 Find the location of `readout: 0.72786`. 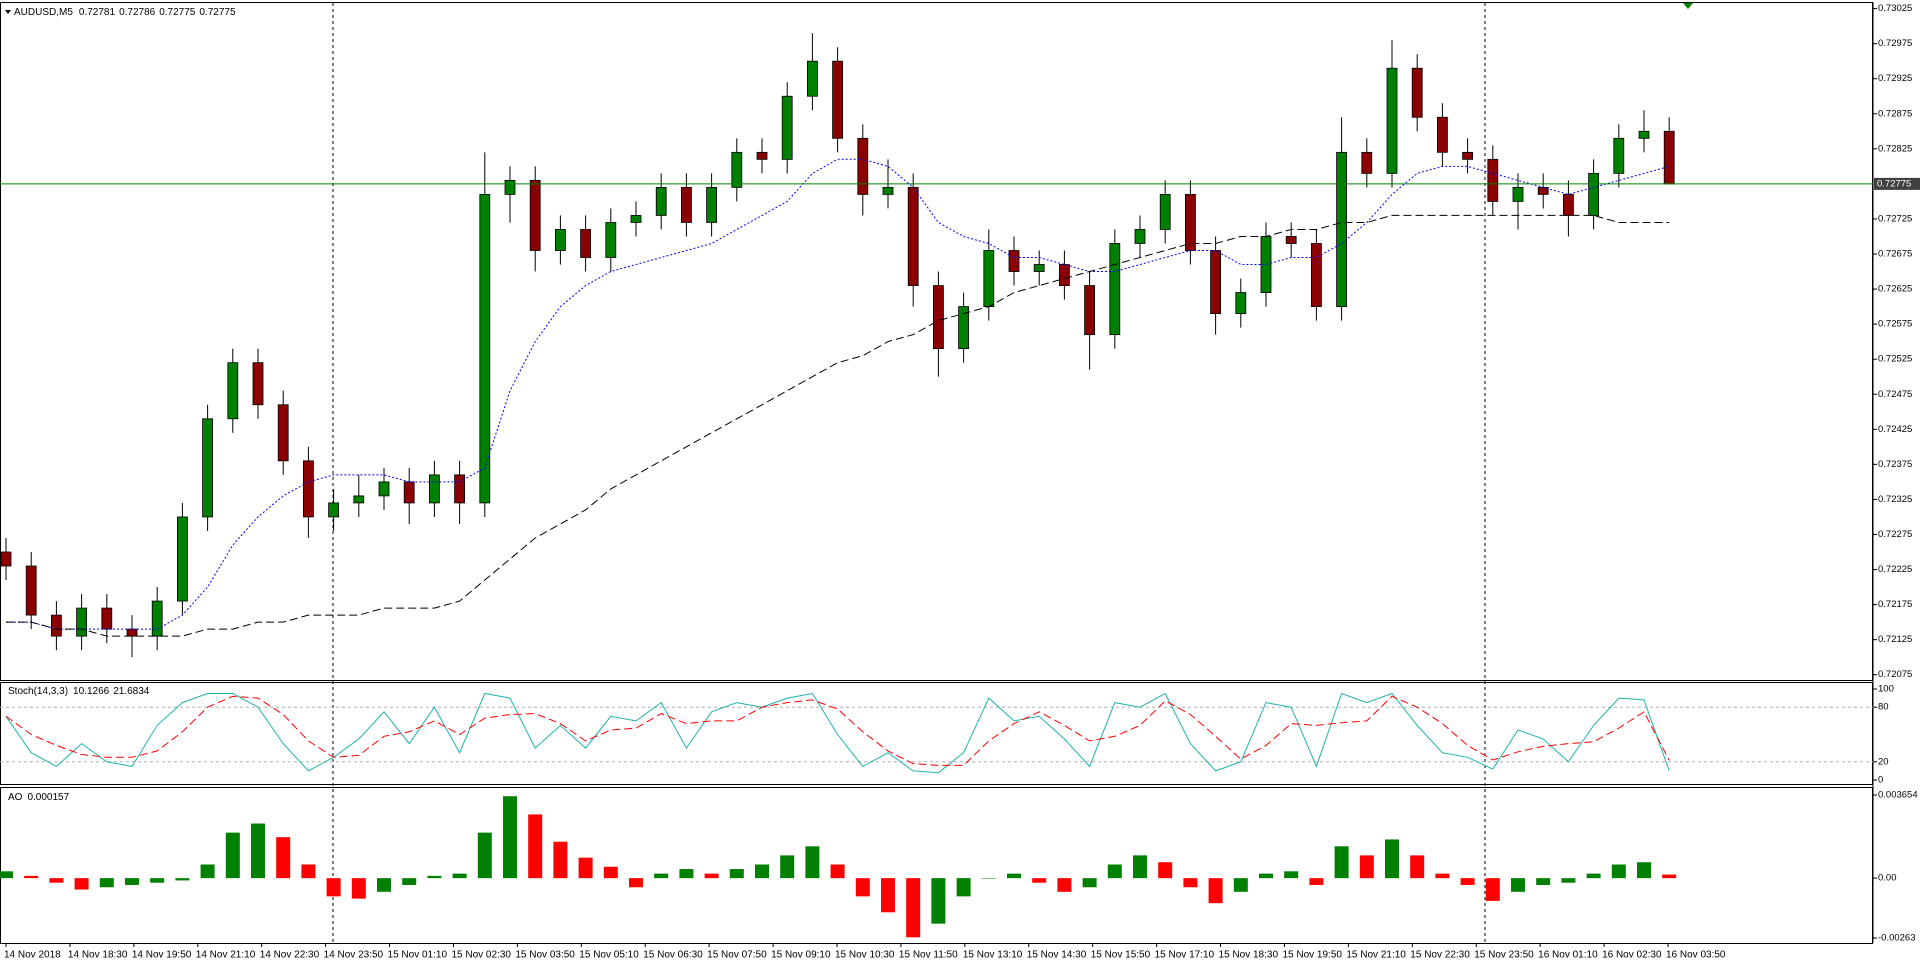

readout: 0.72786 is located at coordinates (137, 12).